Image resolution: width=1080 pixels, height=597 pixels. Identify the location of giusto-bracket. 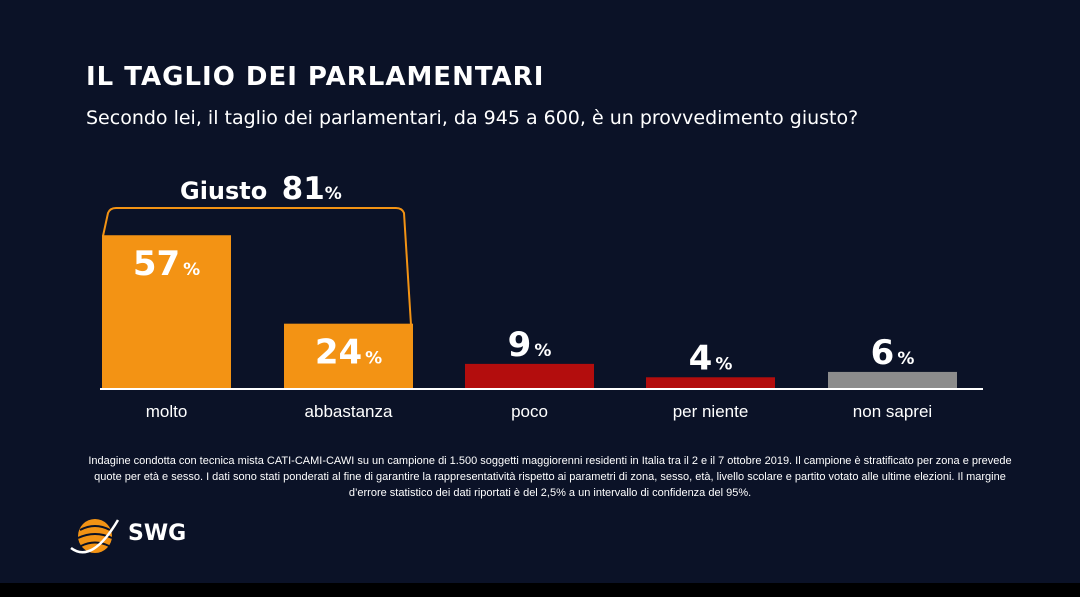
(257, 266).